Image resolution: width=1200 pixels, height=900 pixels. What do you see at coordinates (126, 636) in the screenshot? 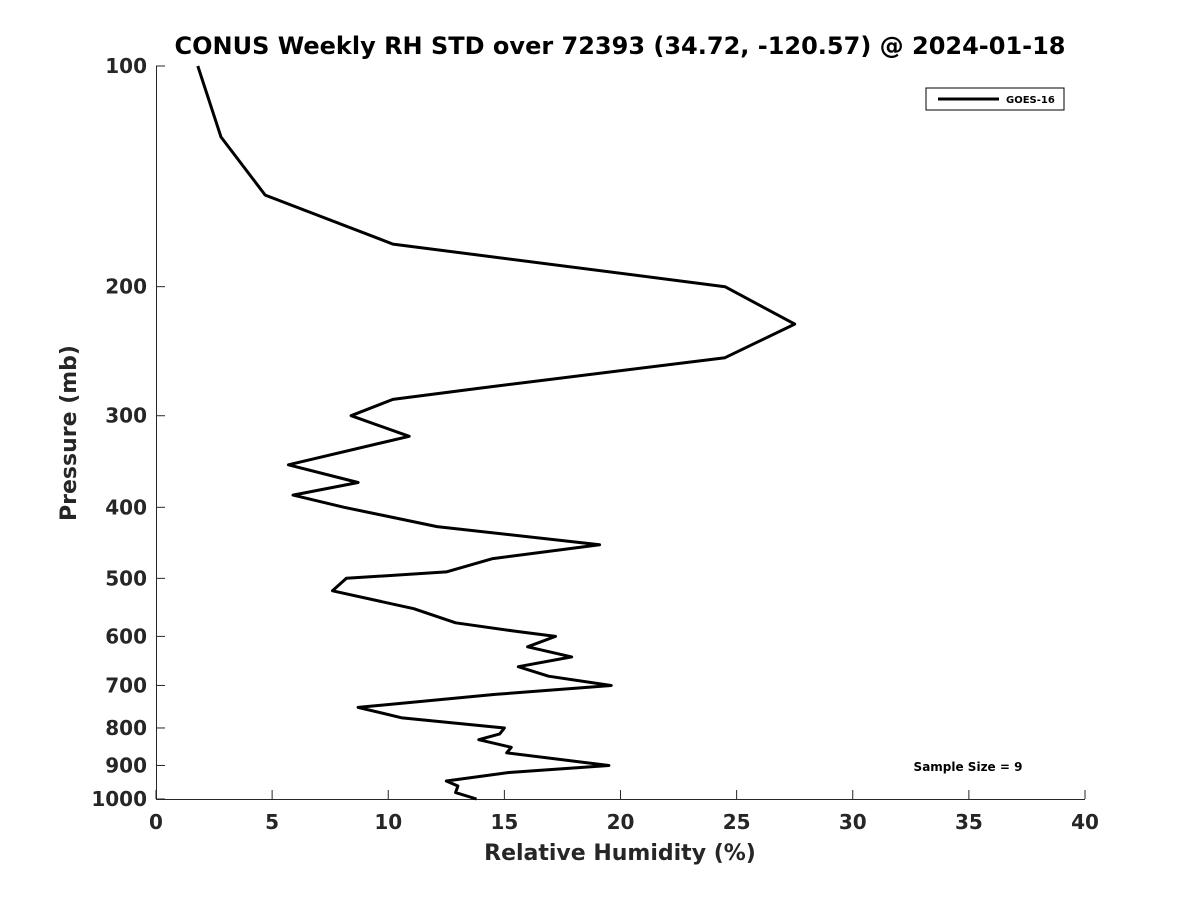
I see `y-tick-label: 600` at bounding box center [126, 636].